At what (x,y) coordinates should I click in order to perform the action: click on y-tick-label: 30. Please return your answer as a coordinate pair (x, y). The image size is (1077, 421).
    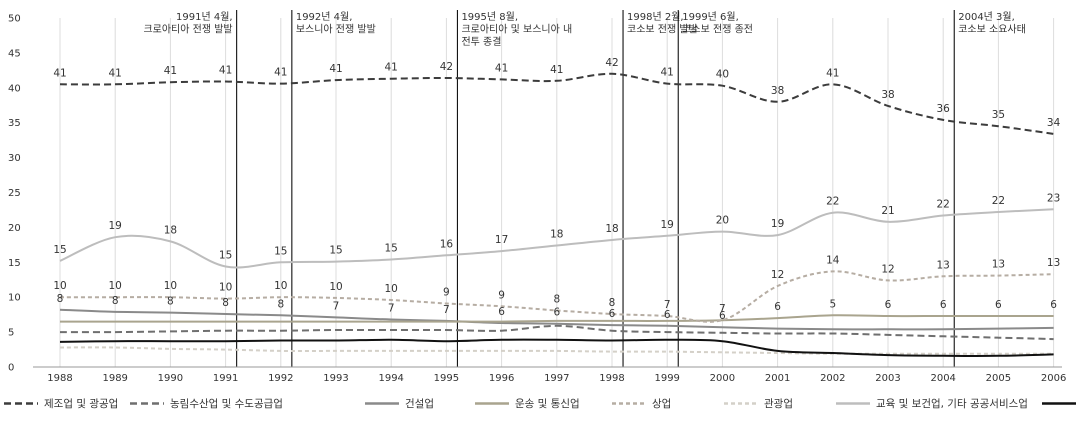
    Looking at the image, I should click on (14, 158).